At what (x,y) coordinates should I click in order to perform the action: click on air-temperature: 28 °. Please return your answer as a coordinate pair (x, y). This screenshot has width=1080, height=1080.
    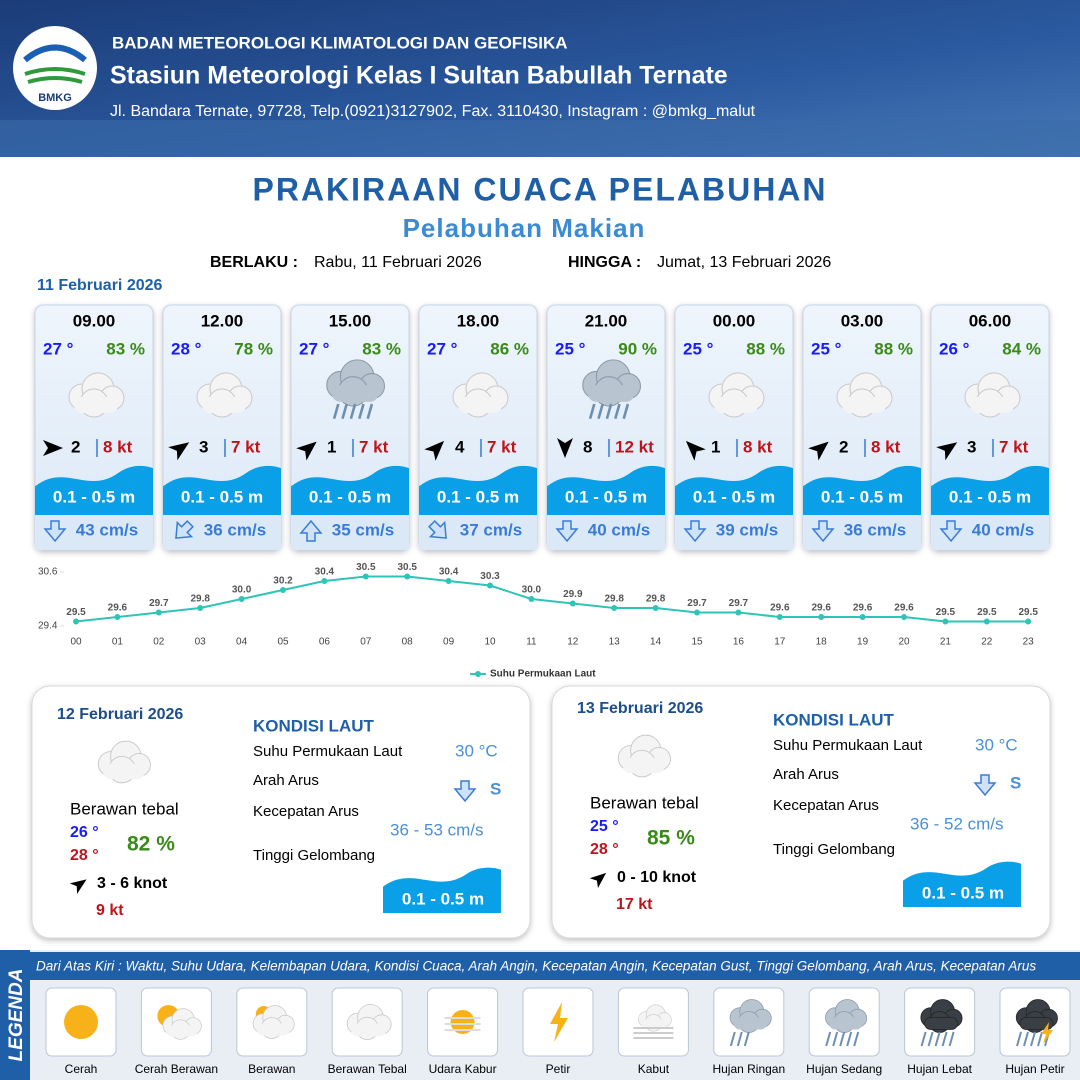
    Looking at the image, I should click on (186, 348).